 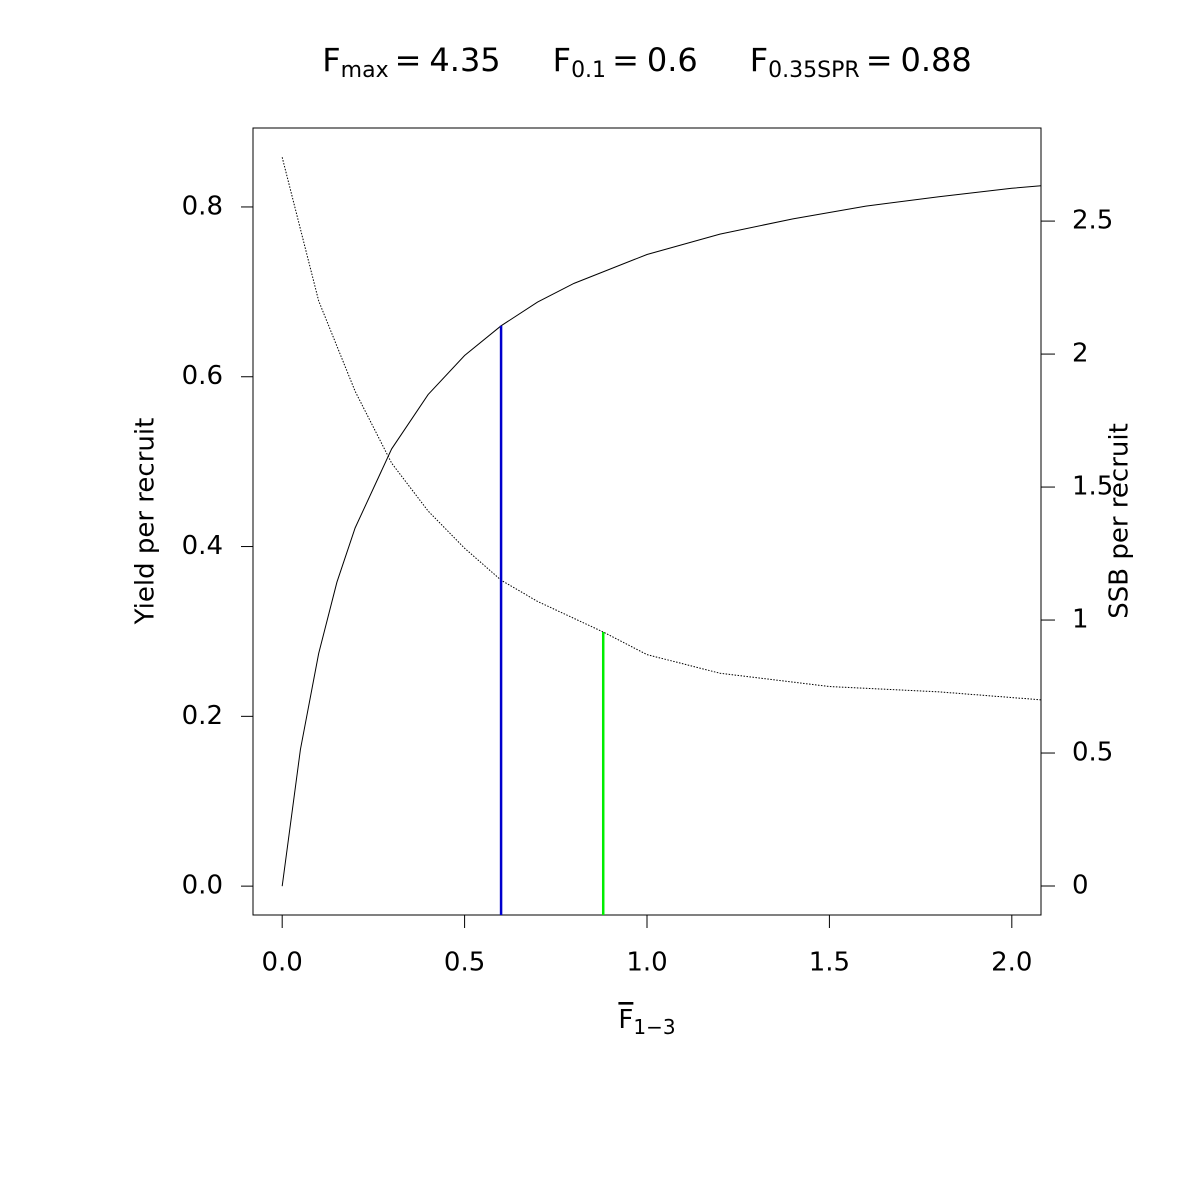 I want to click on title-subscript: max, so click(x=365, y=70).